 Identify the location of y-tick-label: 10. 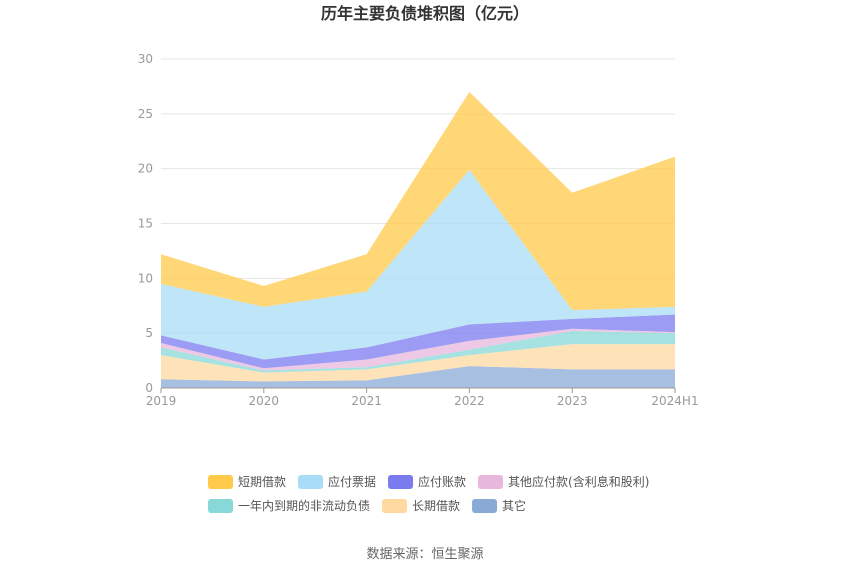
(145, 278).